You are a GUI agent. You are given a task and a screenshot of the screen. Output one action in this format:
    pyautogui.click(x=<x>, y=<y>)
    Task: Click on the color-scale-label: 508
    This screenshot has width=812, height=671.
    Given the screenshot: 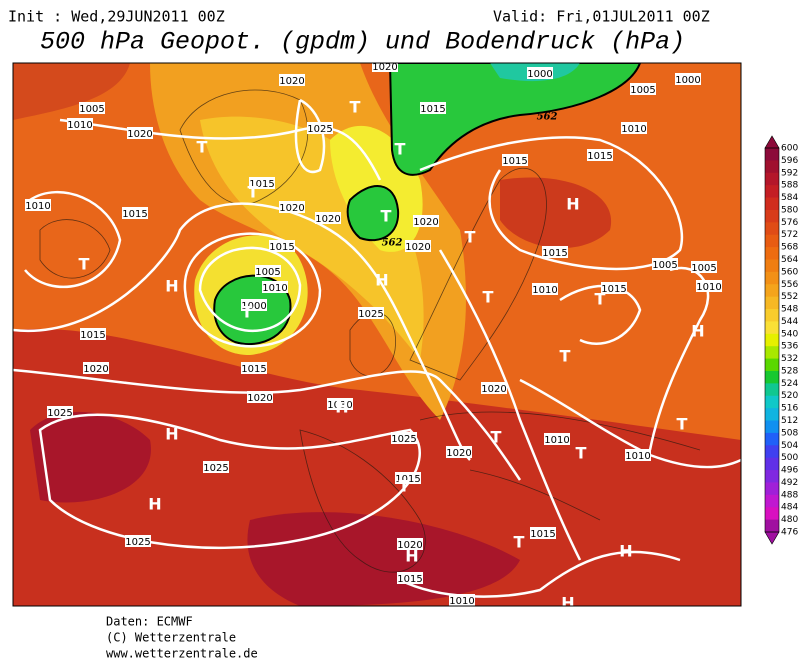 What is the action you would take?
    pyautogui.click(x=789, y=433)
    